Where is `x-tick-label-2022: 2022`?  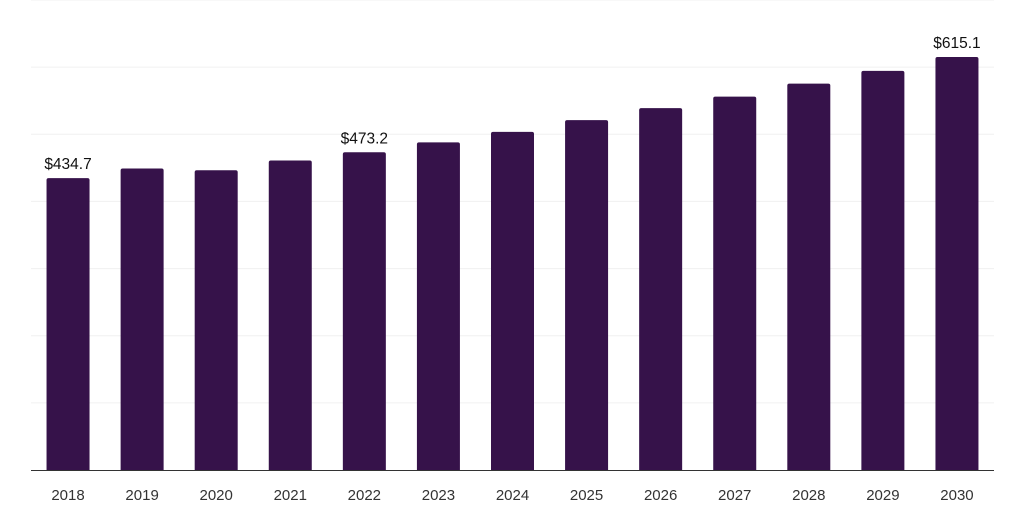 x-tick-label-2022: 2022 is located at coordinates (364, 495).